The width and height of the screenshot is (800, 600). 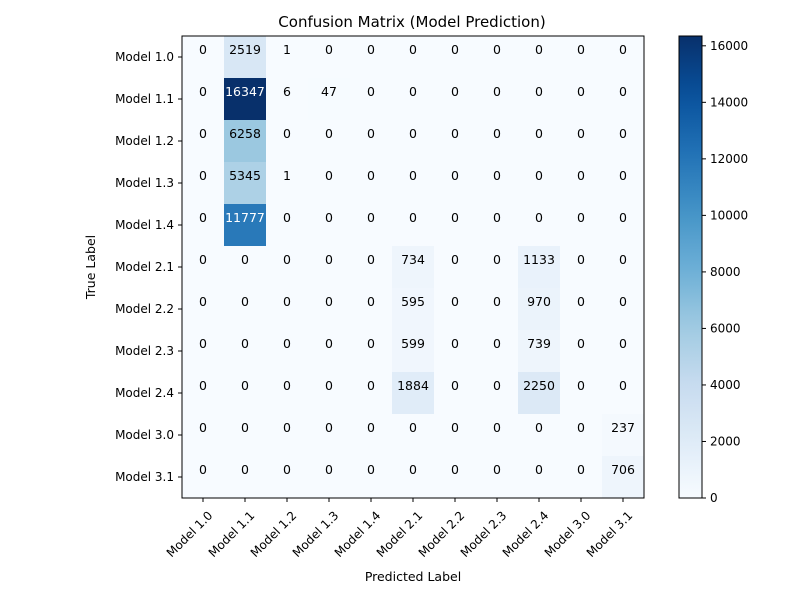 I want to click on x-axis-title: Predicted Label, so click(x=413, y=576).